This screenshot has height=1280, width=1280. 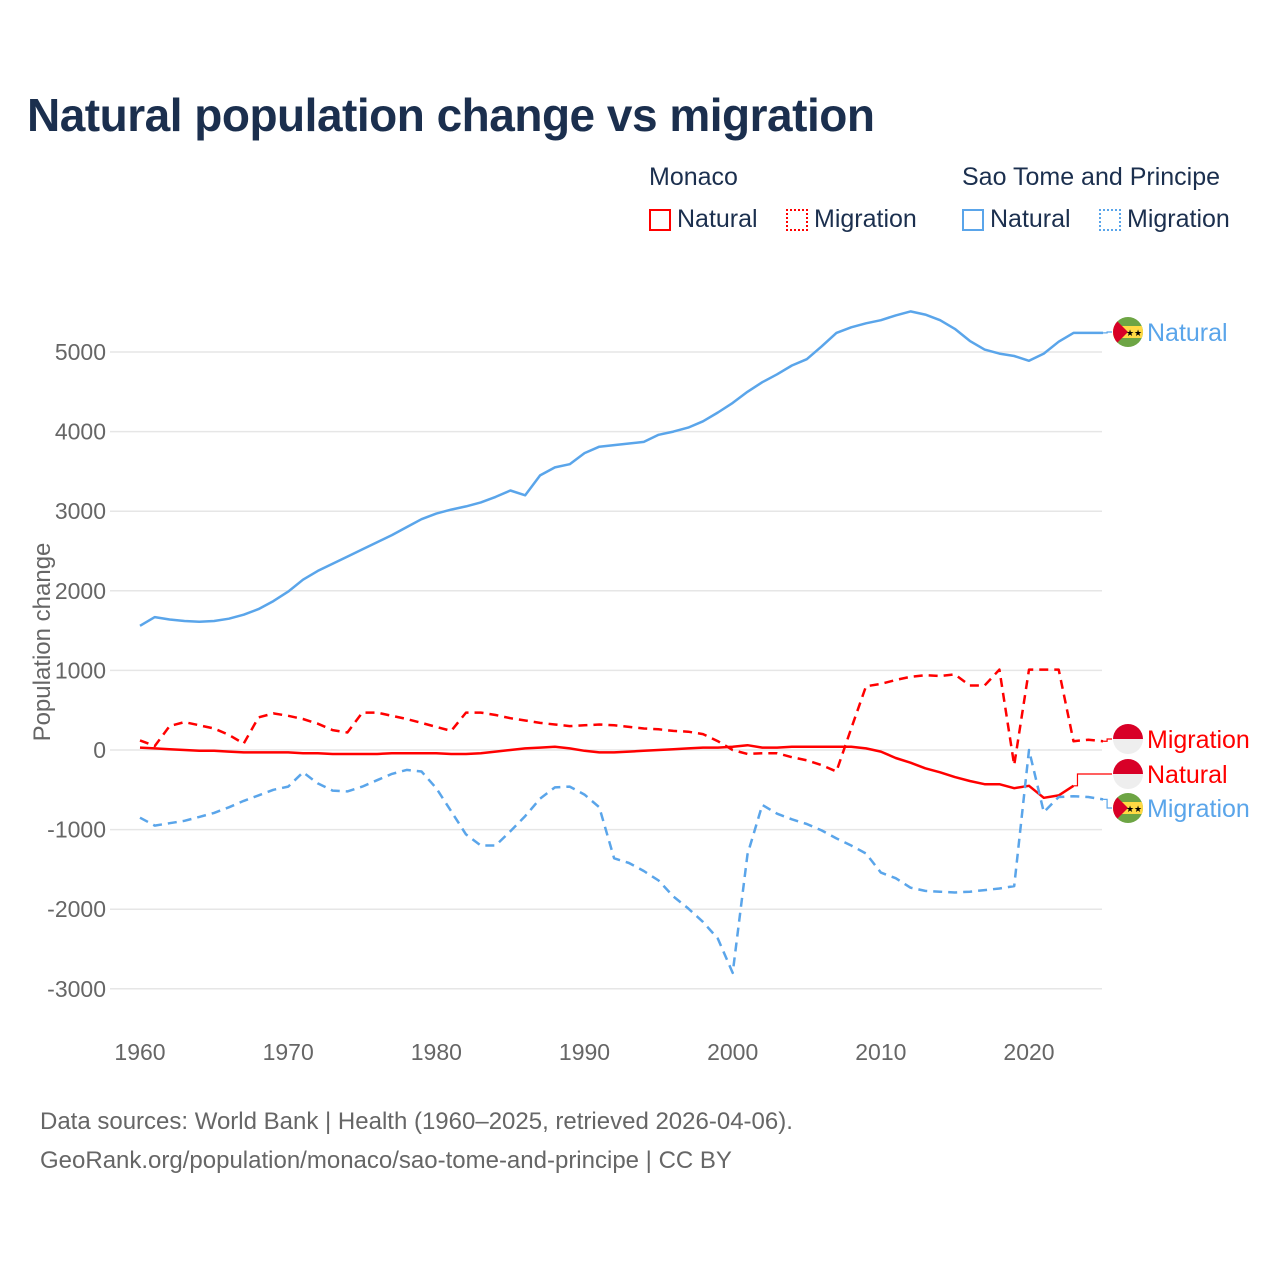 I want to click on x-tick-label: 1980, so click(x=436, y=1052).